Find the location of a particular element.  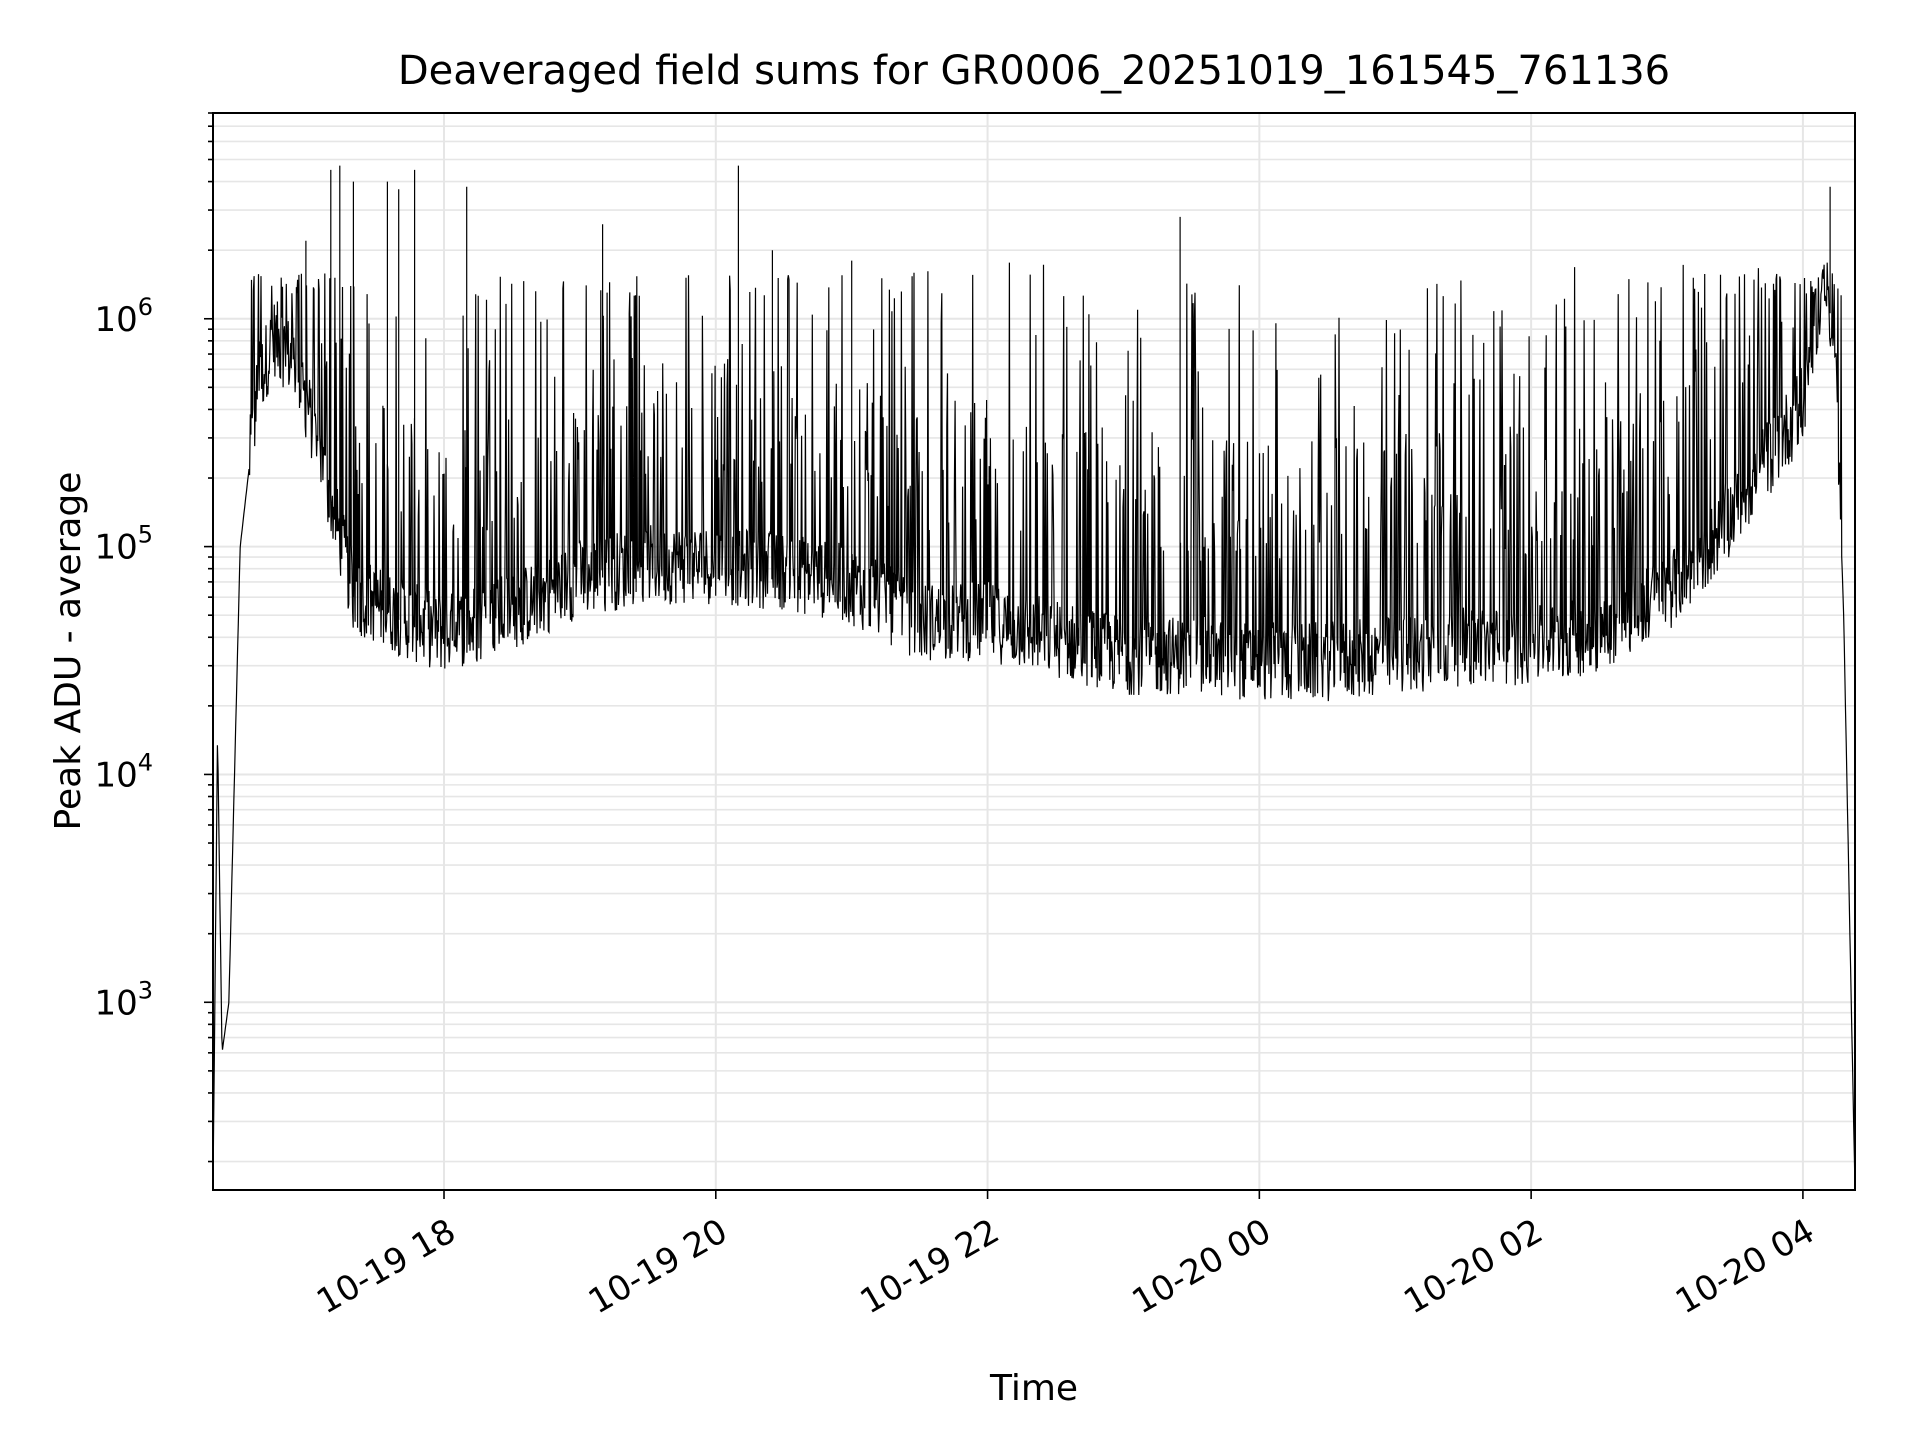

y-tick-label: 10⁶ is located at coordinates (123, 316).